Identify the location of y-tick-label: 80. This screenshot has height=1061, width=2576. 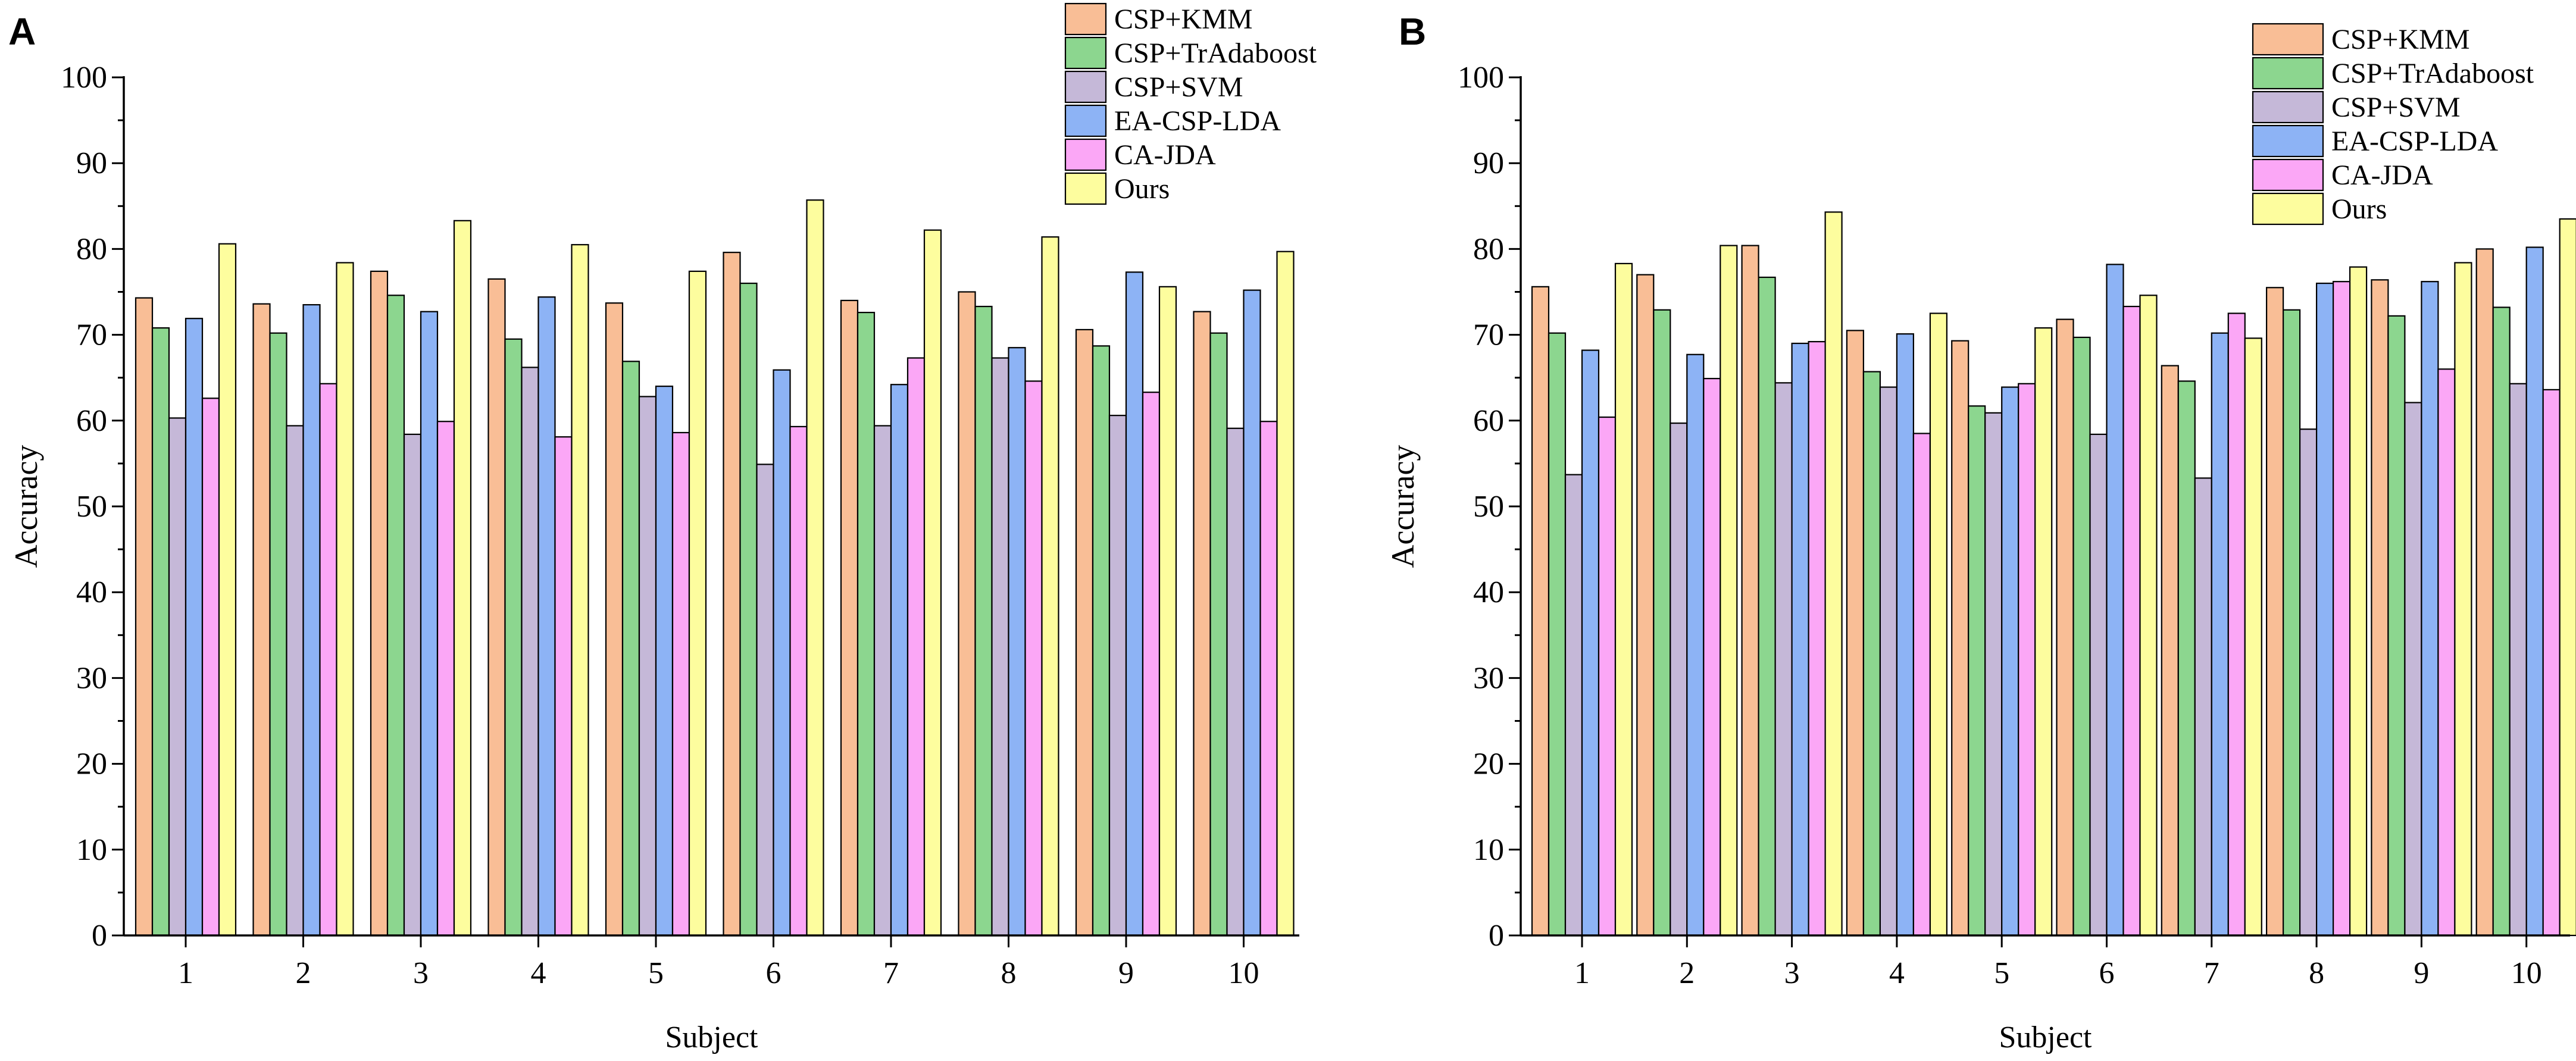
(91, 249).